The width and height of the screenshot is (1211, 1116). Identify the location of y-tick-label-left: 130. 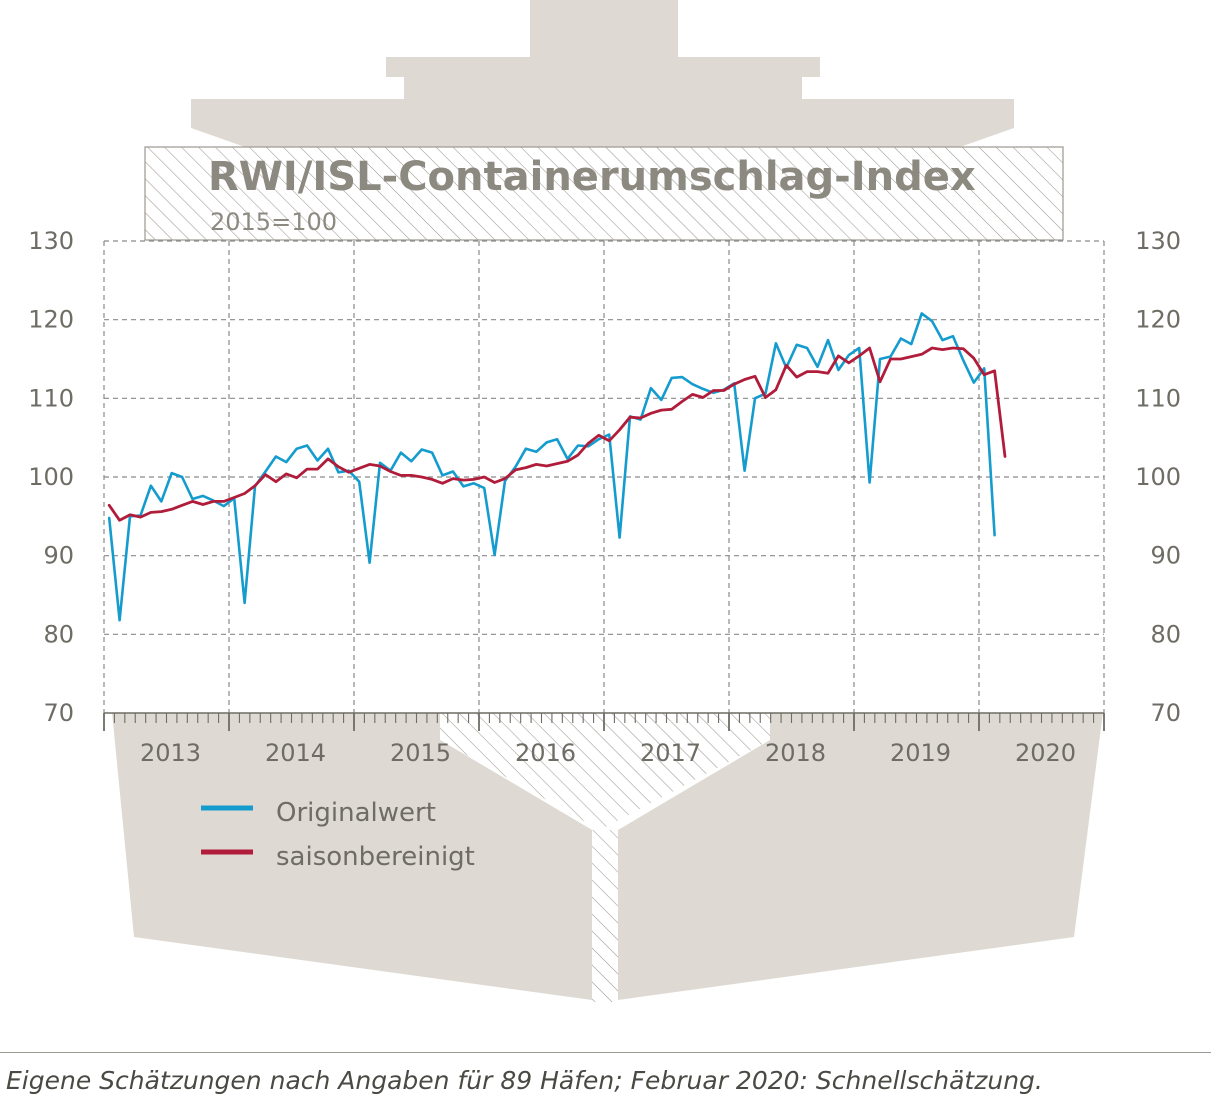
(51, 241).